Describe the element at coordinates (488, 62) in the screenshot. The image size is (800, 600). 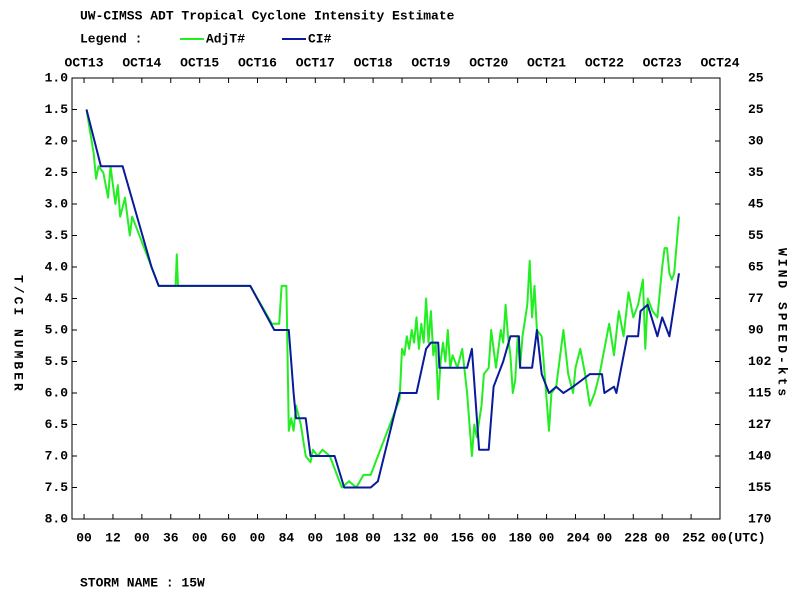
I see `date-tick-label: OCT20` at that location.